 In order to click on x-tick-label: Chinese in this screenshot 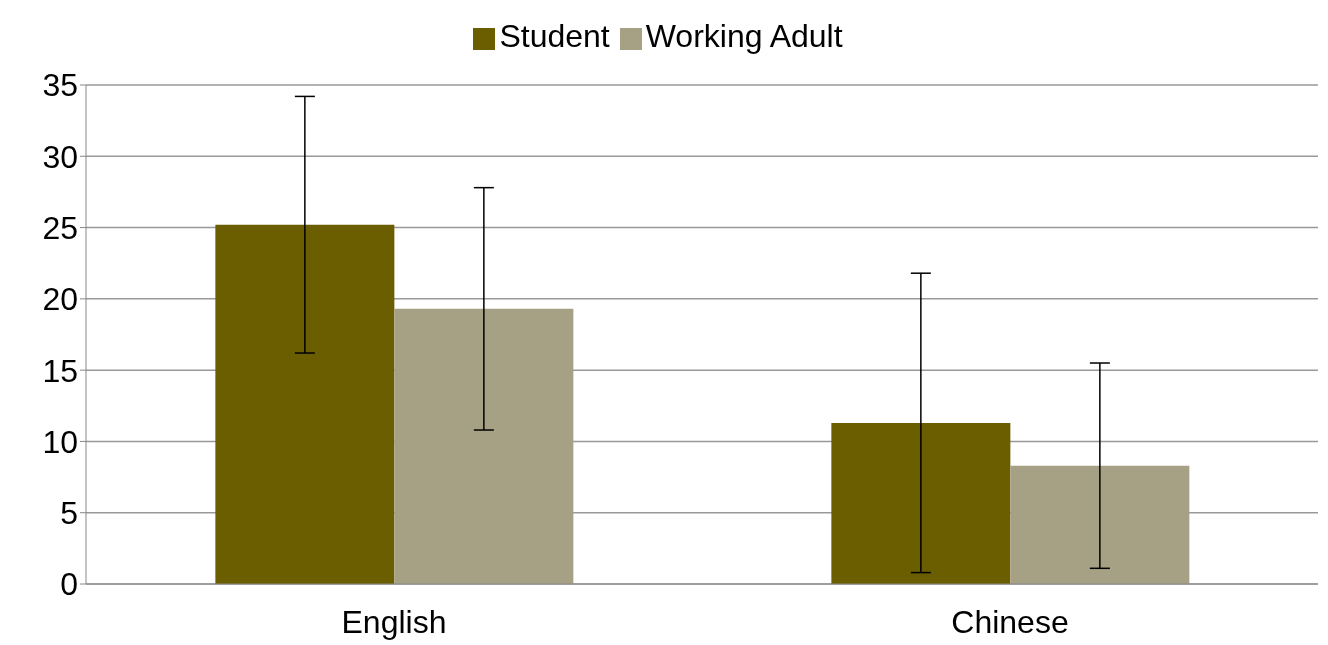, I will do `click(1010, 621)`.